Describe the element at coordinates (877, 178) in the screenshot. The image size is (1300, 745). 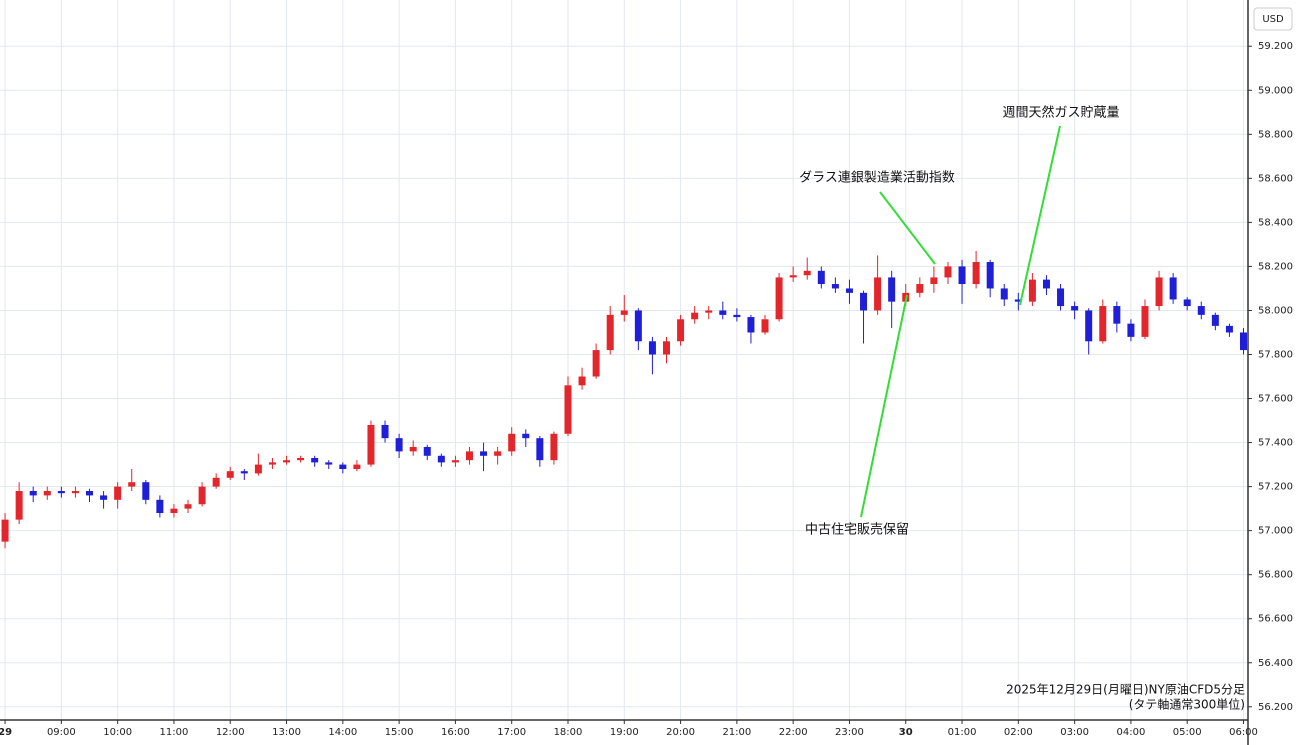
I see `annotation: ダラス連銀製造業活動指数` at that location.